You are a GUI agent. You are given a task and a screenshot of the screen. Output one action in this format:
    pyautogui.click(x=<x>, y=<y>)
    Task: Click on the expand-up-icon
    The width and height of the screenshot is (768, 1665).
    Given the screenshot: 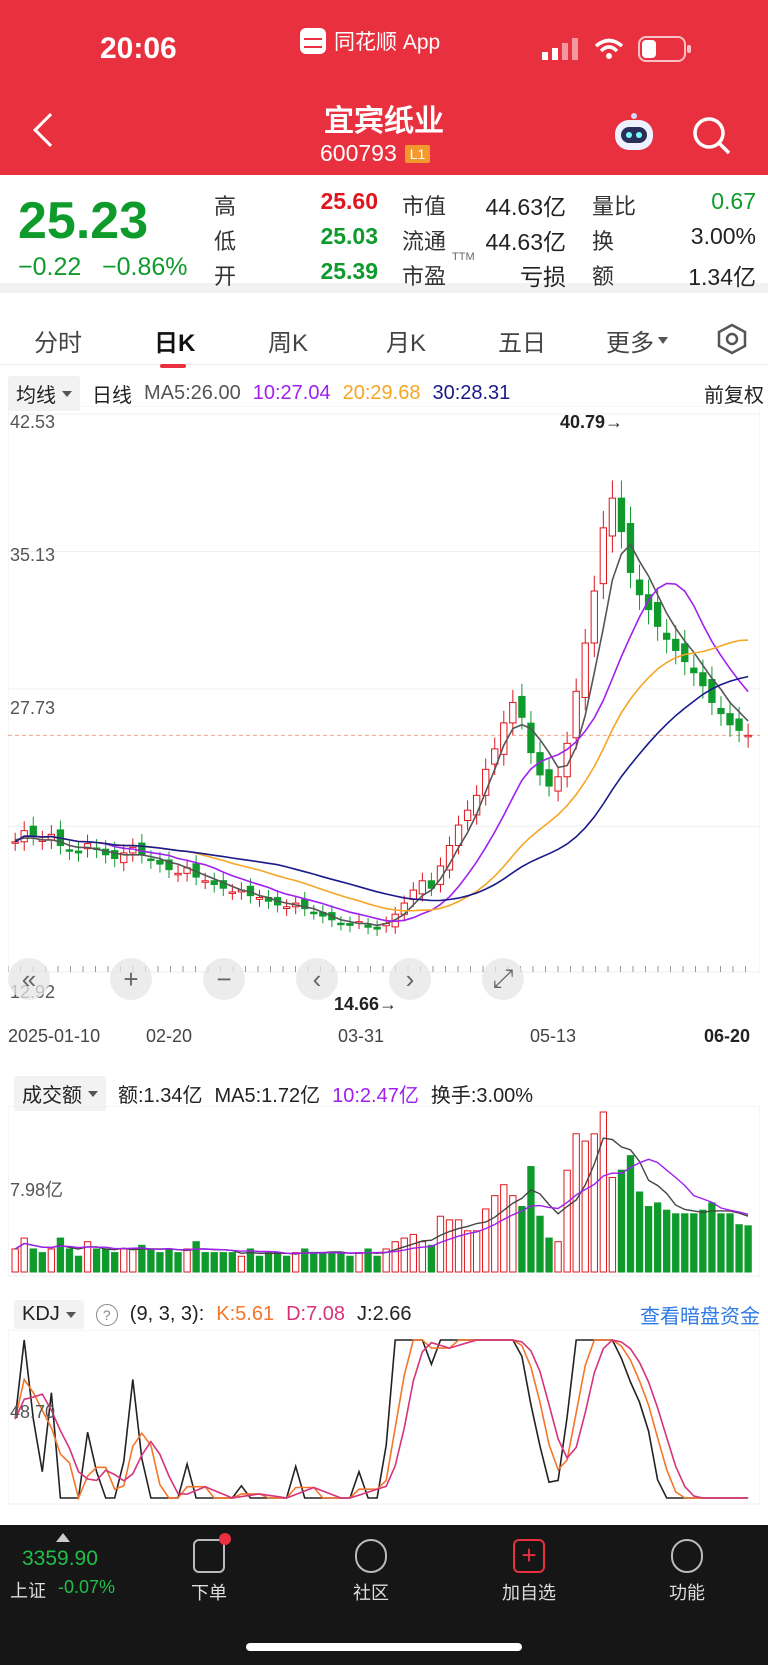 What is the action you would take?
    pyautogui.click(x=63, y=1537)
    